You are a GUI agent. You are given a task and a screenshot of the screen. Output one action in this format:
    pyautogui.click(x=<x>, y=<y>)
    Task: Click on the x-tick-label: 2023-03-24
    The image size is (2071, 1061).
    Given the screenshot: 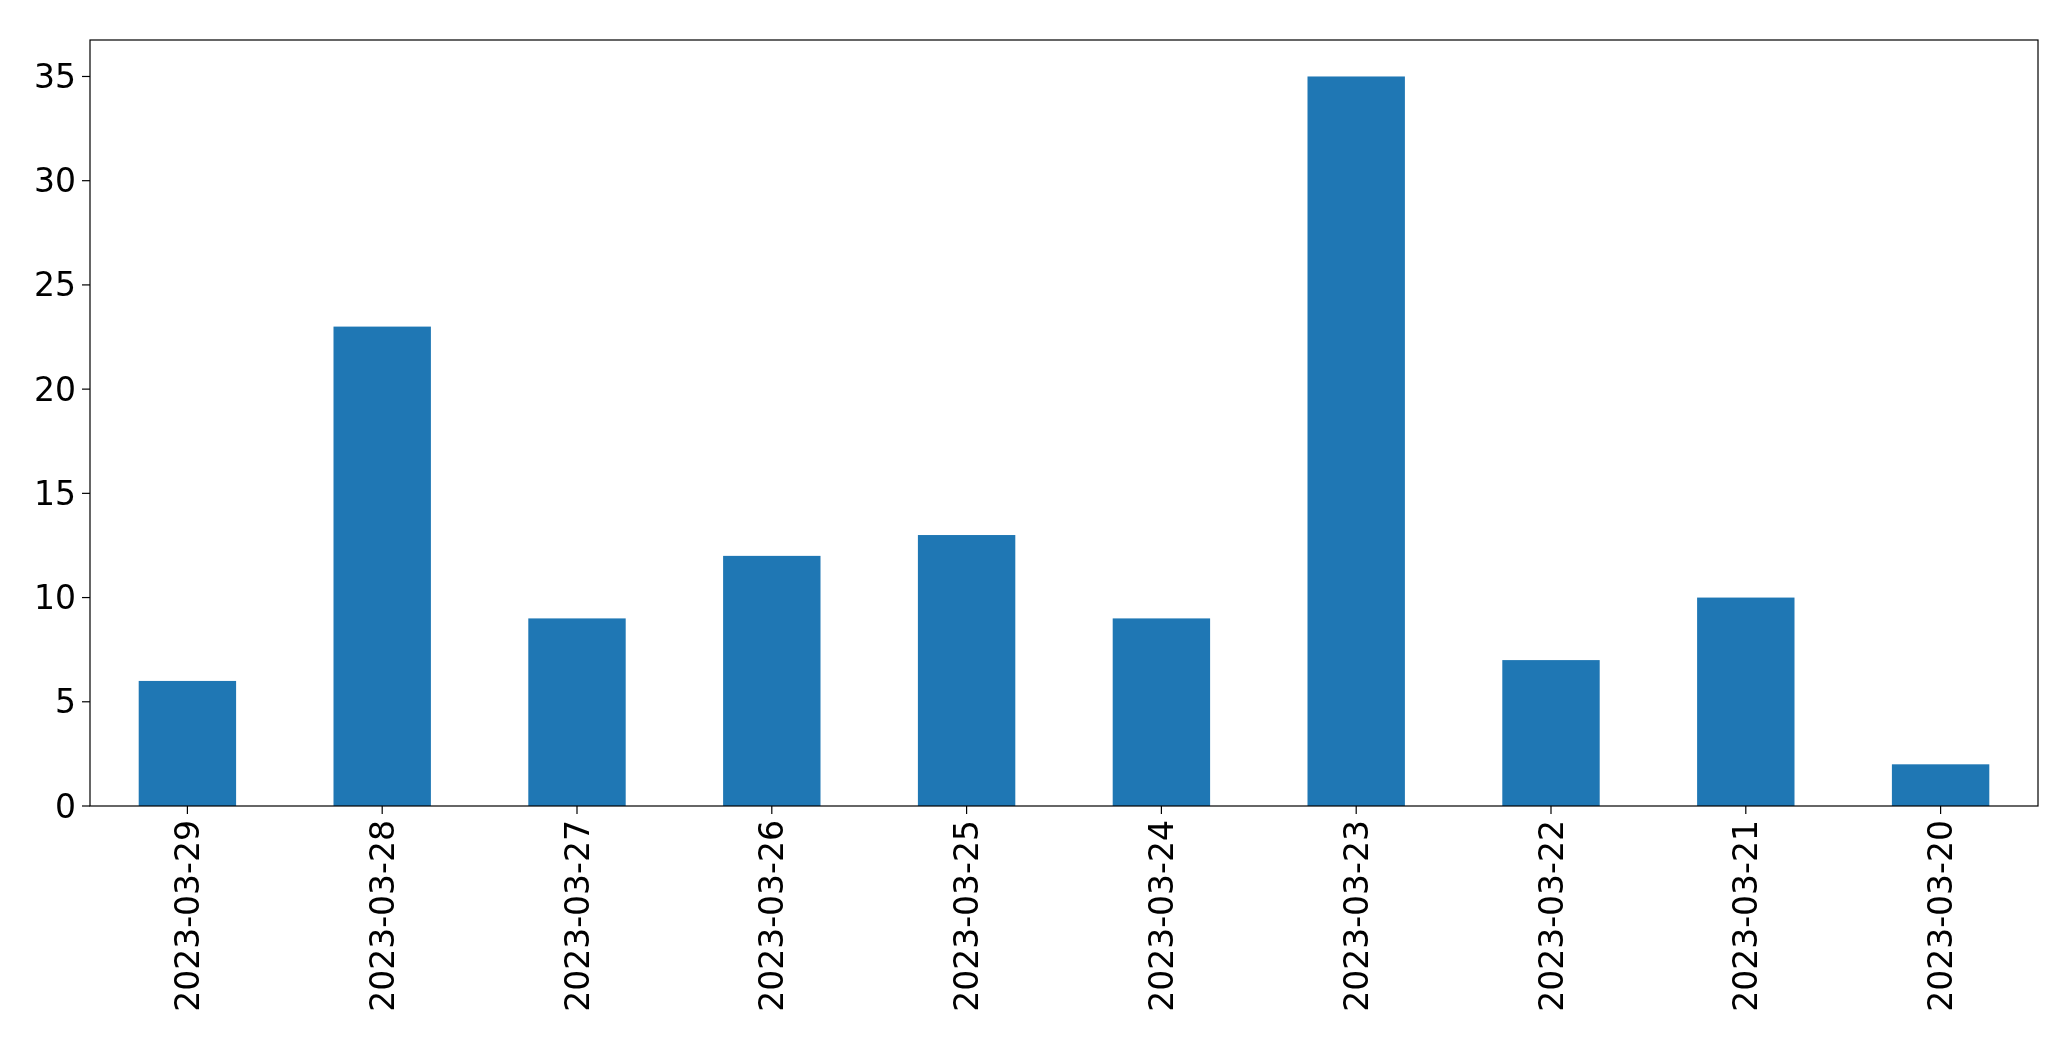 What is the action you would take?
    pyautogui.click(x=1161, y=916)
    